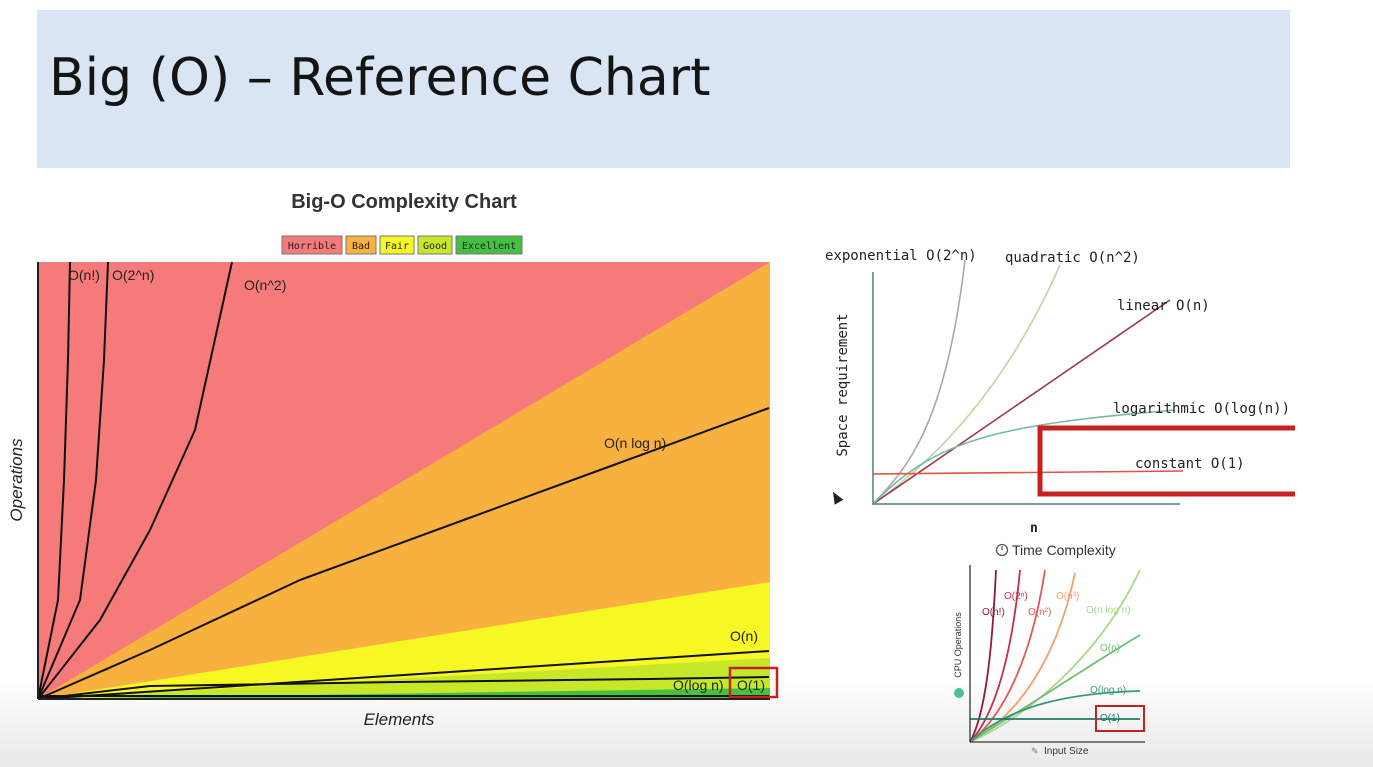 The width and height of the screenshot is (1373, 767). What do you see at coordinates (1108, 610) in the screenshot?
I see `time-label-o-n-log-n: O(n log n)` at bounding box center [1108, 610].